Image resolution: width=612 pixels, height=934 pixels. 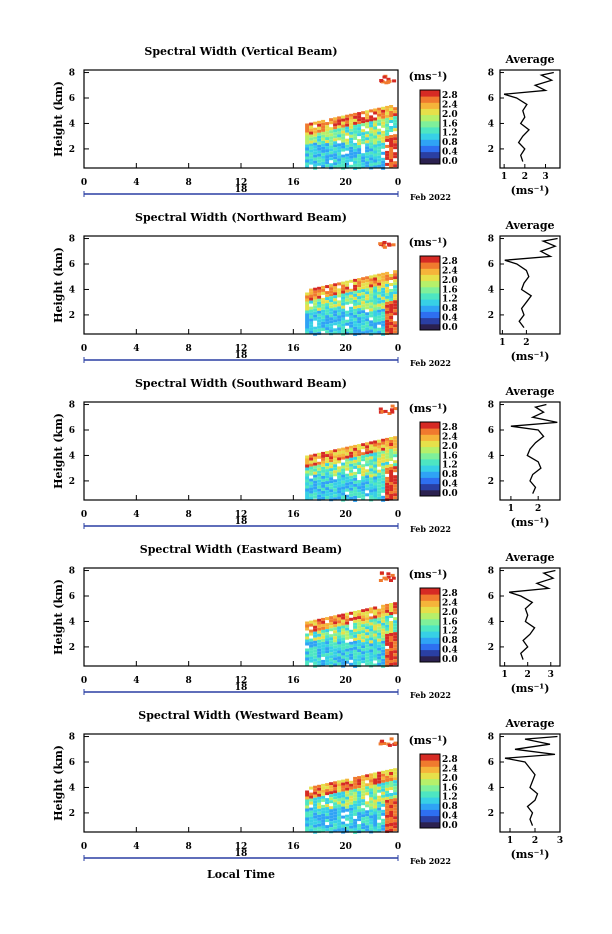 What do you see at coordinates (240, 51) in the screenshot?
I see `panel-title: Spectral Width (Vertical Beam)` at bounding box center [240, 51].